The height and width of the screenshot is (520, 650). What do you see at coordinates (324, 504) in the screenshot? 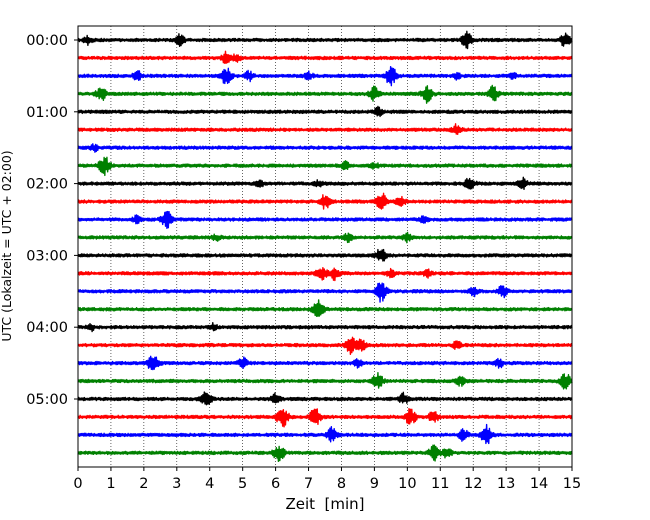
I see `x-axis-label: Zeit [min]` at bounding box center [324, 504].